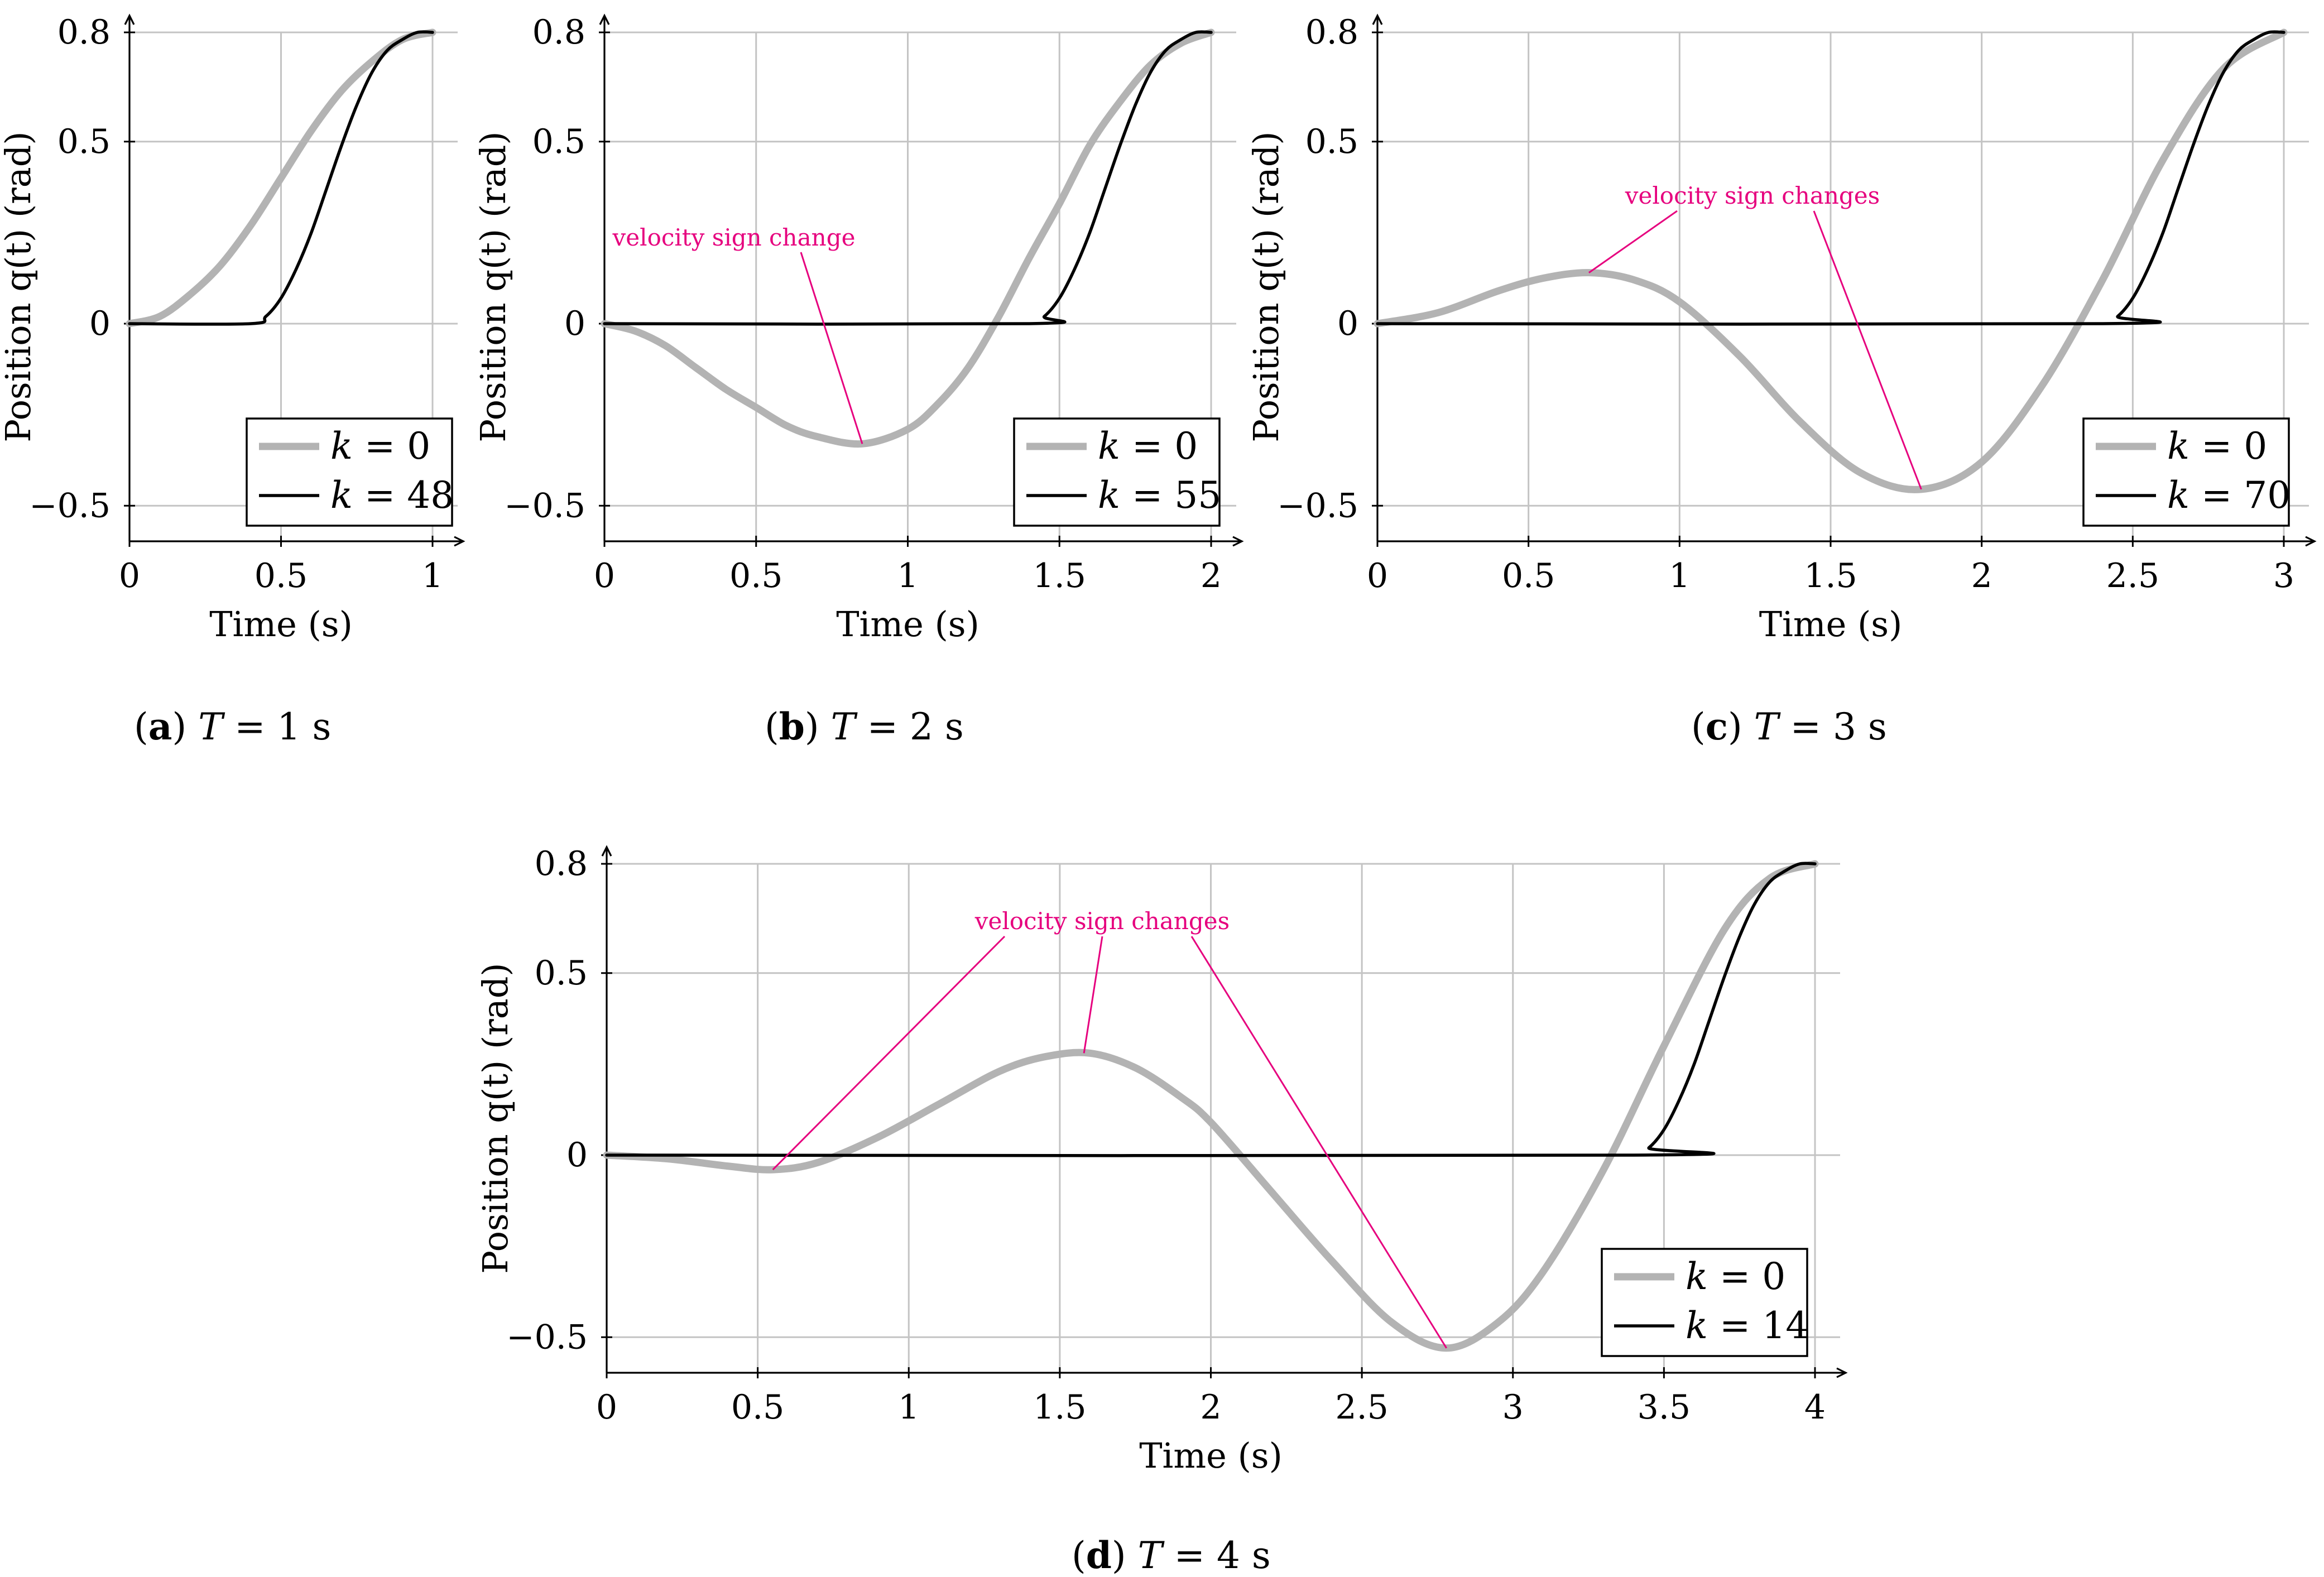  Describe the element at coordinates (864, 726) in the screenshot. I see `caption: (b) T = 2 s` at that location.